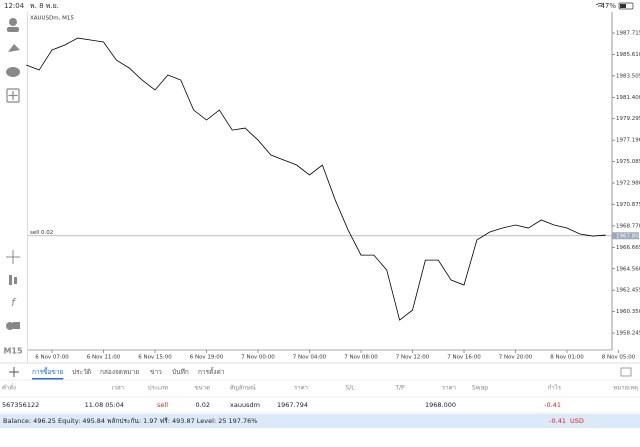 The image size is (640, 447). I want to click on tab: ข่าว, so click(156, 372).